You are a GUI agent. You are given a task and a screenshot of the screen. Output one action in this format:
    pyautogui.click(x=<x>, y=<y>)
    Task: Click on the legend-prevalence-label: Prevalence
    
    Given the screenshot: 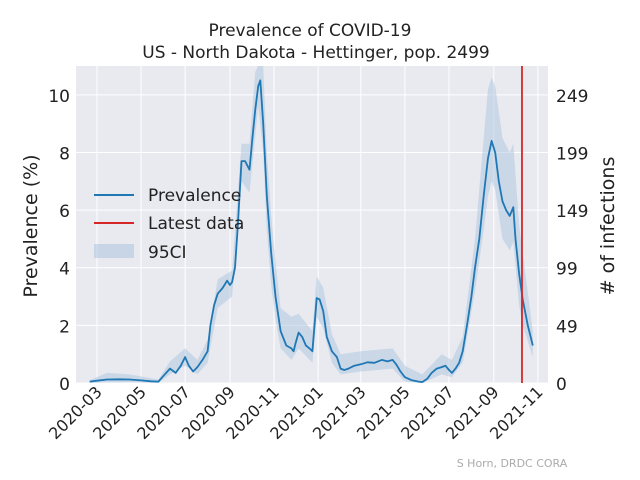 What is the action you would take?
    pyautogui.click(x=194, y=196)
    